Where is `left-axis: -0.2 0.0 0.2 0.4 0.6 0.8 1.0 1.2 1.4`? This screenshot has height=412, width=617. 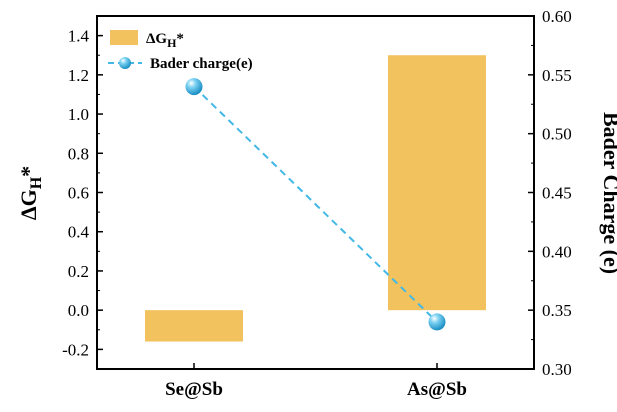 left-axis: -0.2 0.0 0.2 0.4 0.6 0.8 1.0 1.2 1.4 is located at coordinates (82, 192).